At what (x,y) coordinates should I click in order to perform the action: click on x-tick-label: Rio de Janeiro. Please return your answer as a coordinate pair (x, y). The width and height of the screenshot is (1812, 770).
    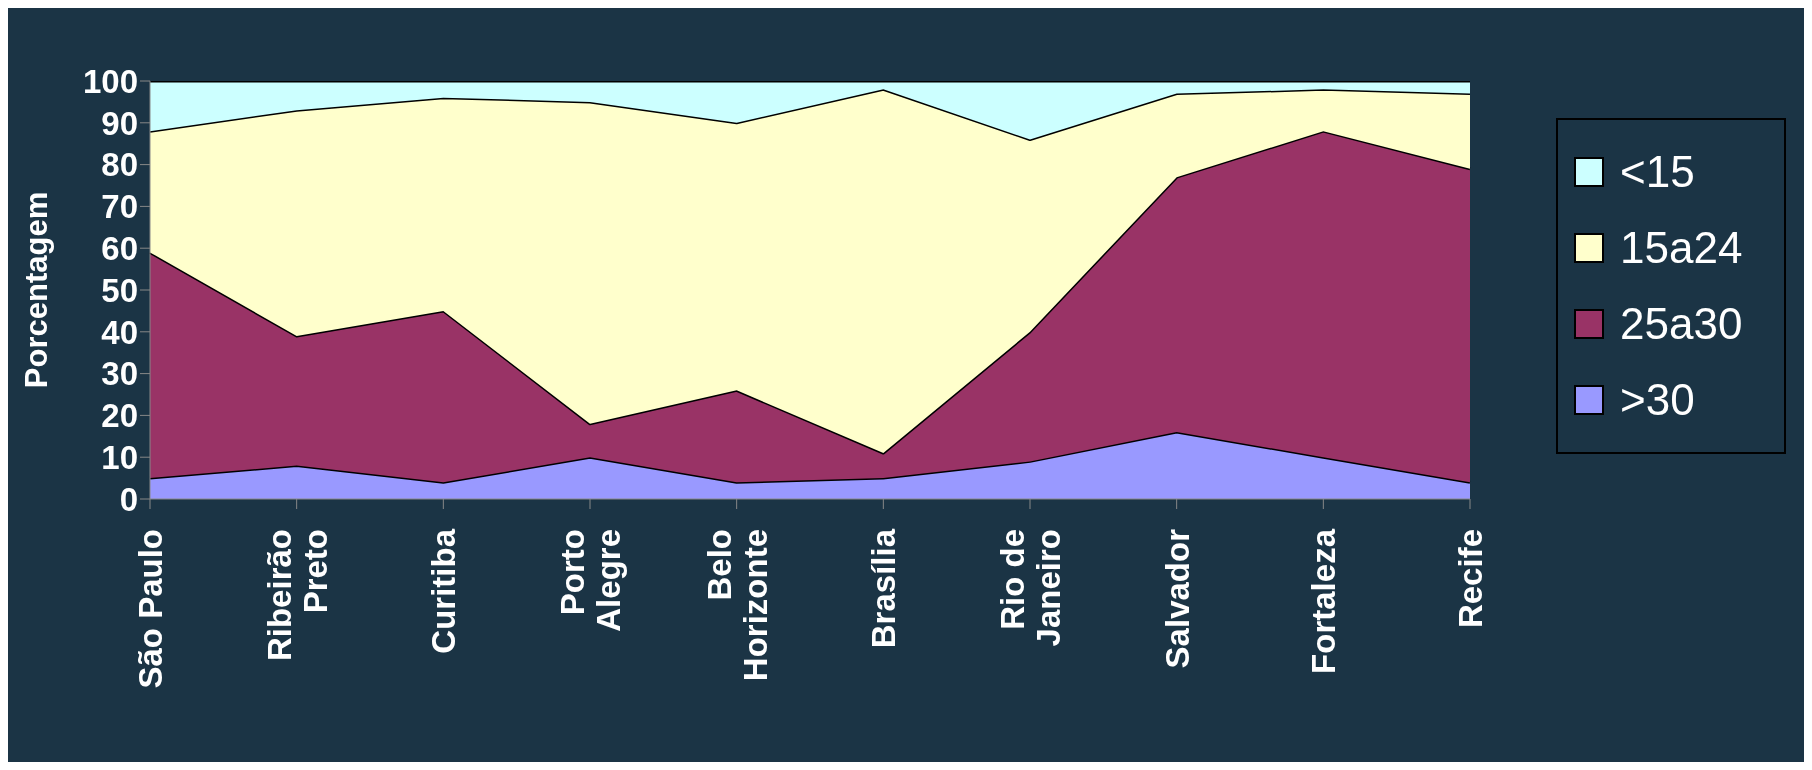
    Looking at the image, I should click on (1030, 588).